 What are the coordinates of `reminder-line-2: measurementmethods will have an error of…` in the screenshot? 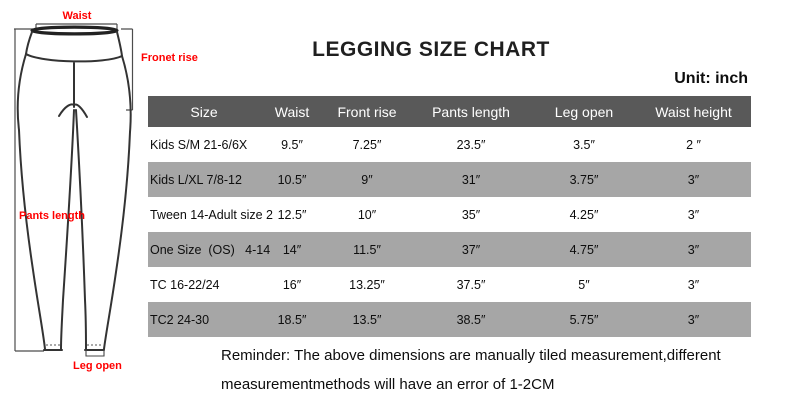 It's located at (388, 384).